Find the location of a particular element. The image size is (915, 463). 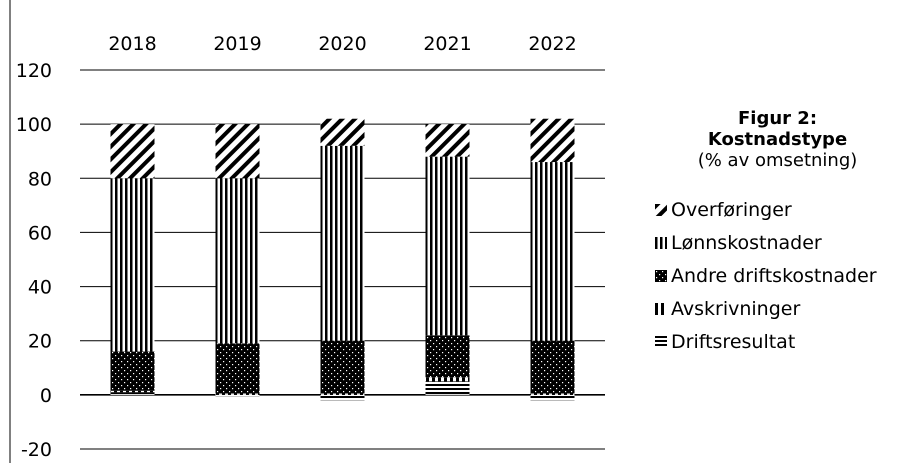

legend-item: Andre driftskostnader is located at coordinates (782, 275).